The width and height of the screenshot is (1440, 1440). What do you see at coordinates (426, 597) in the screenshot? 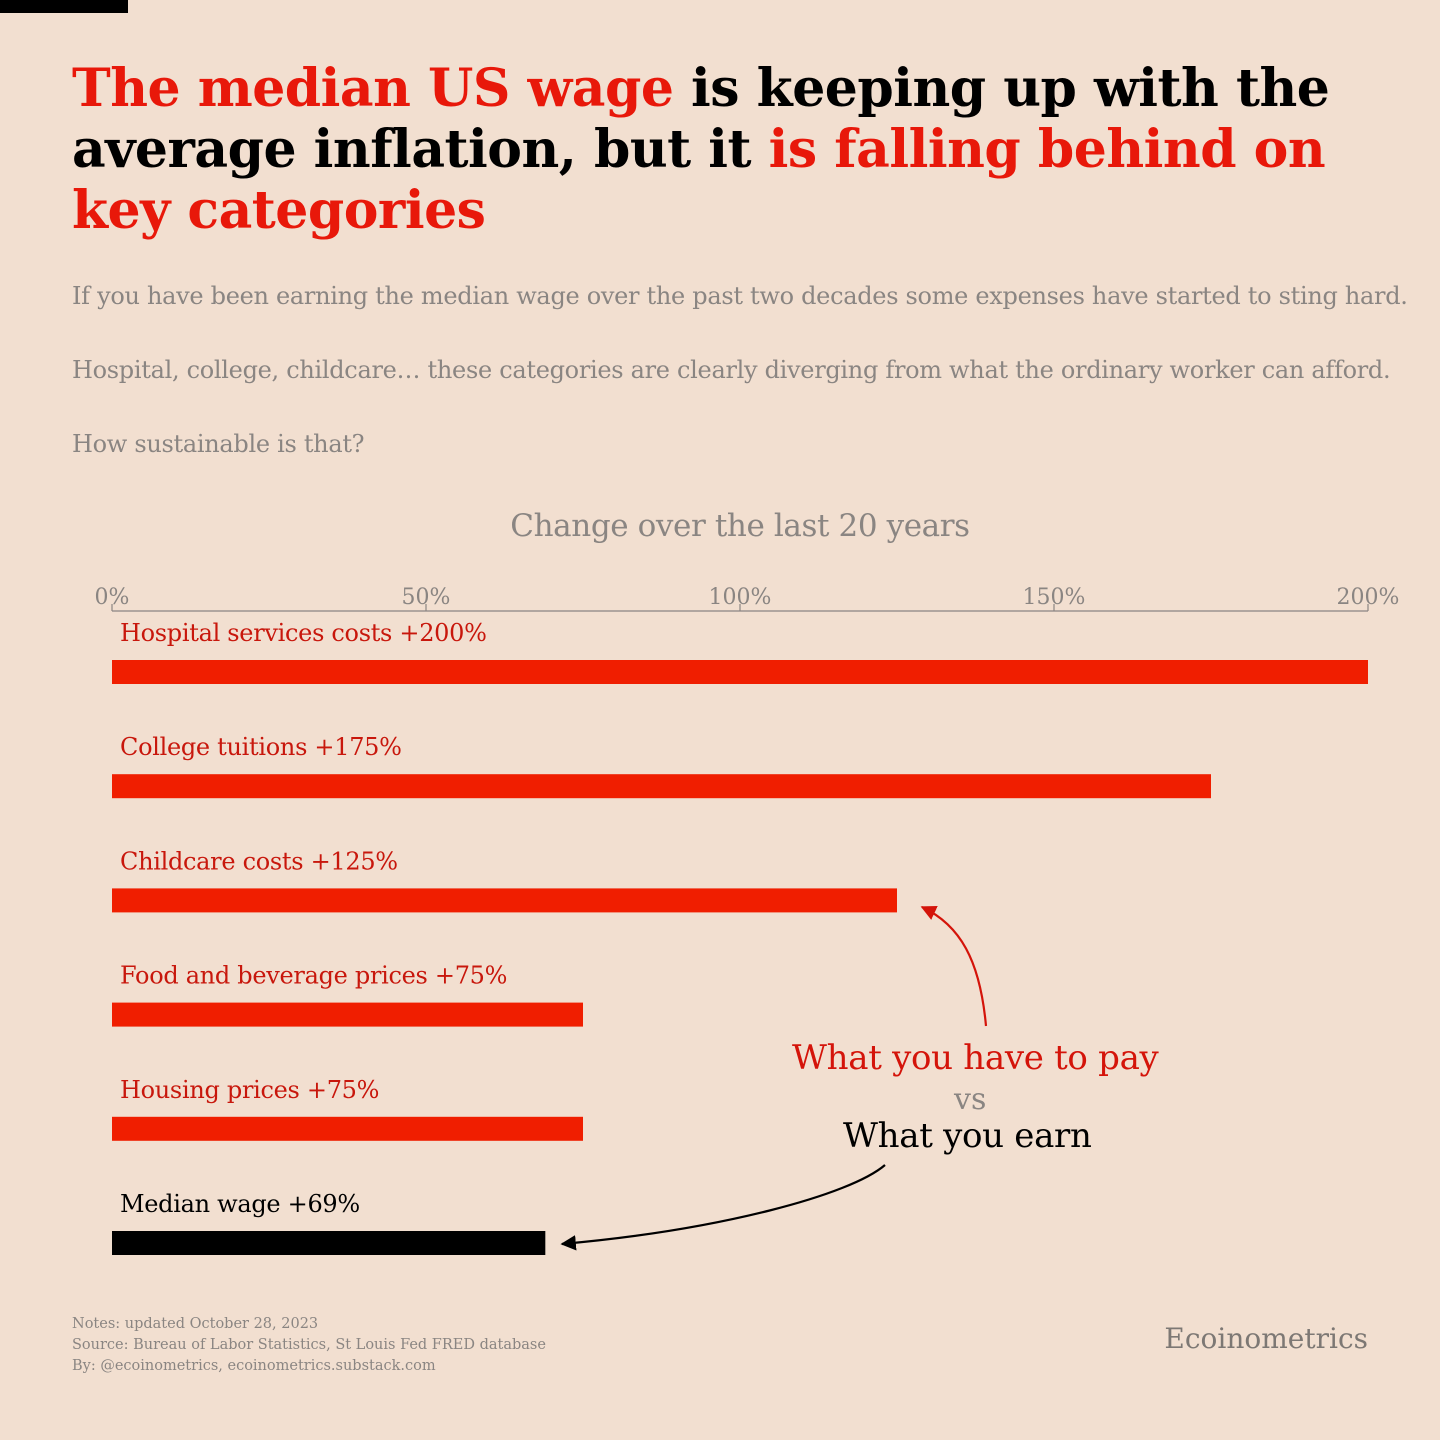
I see `x-tick-label: 50%` at bounding box center [426, 597].